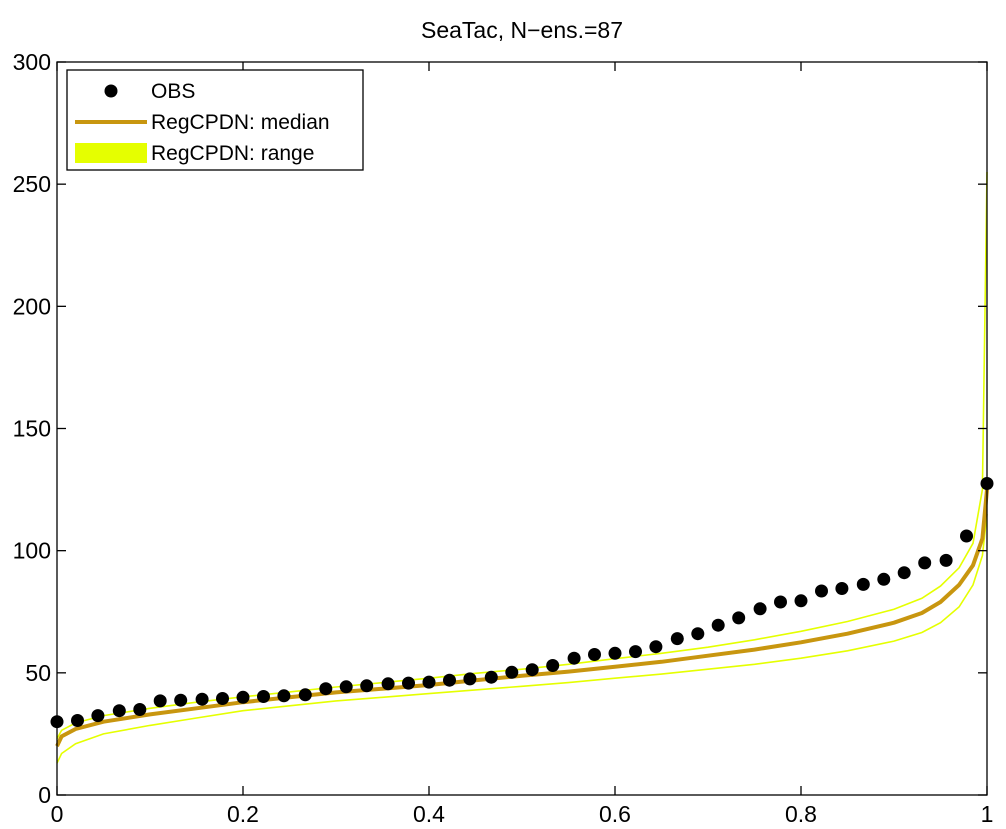  Describe the element at coordinates (240, 122) in the screenshot. I see `legend-label-1: RegCPDN: median` at that location.